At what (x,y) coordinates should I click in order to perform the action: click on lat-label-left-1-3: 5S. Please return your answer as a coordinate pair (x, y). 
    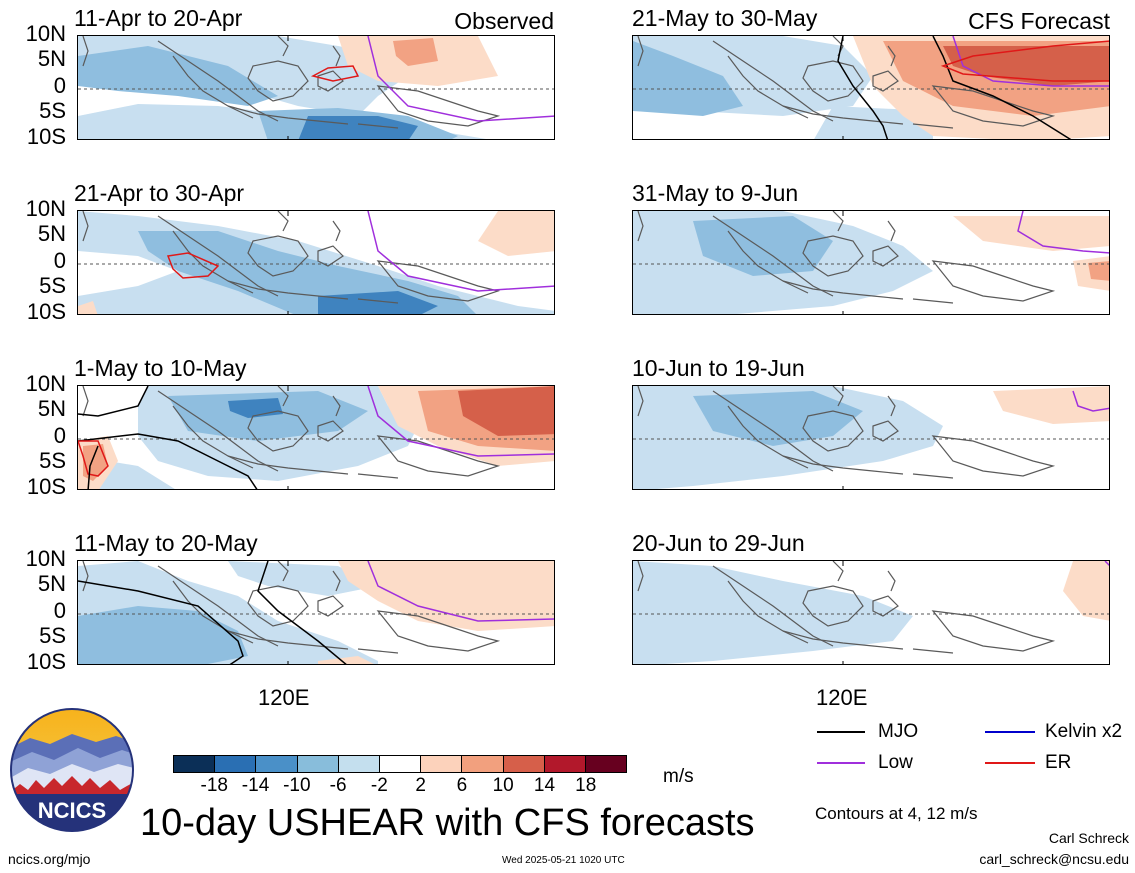
    Looking at the image, I should click on (52, 285).